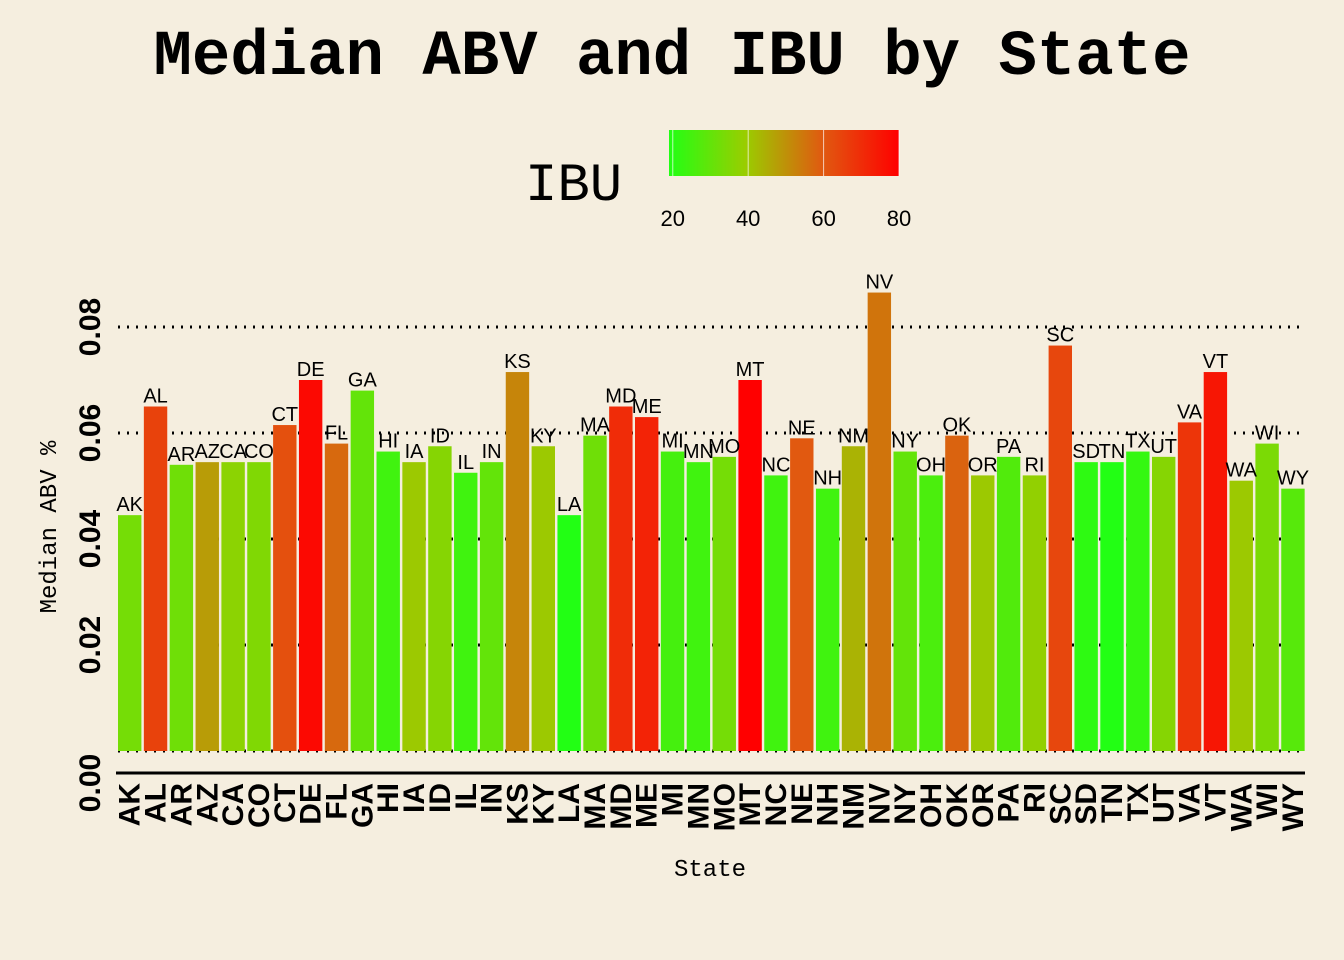 Image resolution: width=1344 pixels, height=960 pixels. What do you see at coordinates (569, 633) in the screenshot?
I see `bar-la` at bounding box center [569, 633].